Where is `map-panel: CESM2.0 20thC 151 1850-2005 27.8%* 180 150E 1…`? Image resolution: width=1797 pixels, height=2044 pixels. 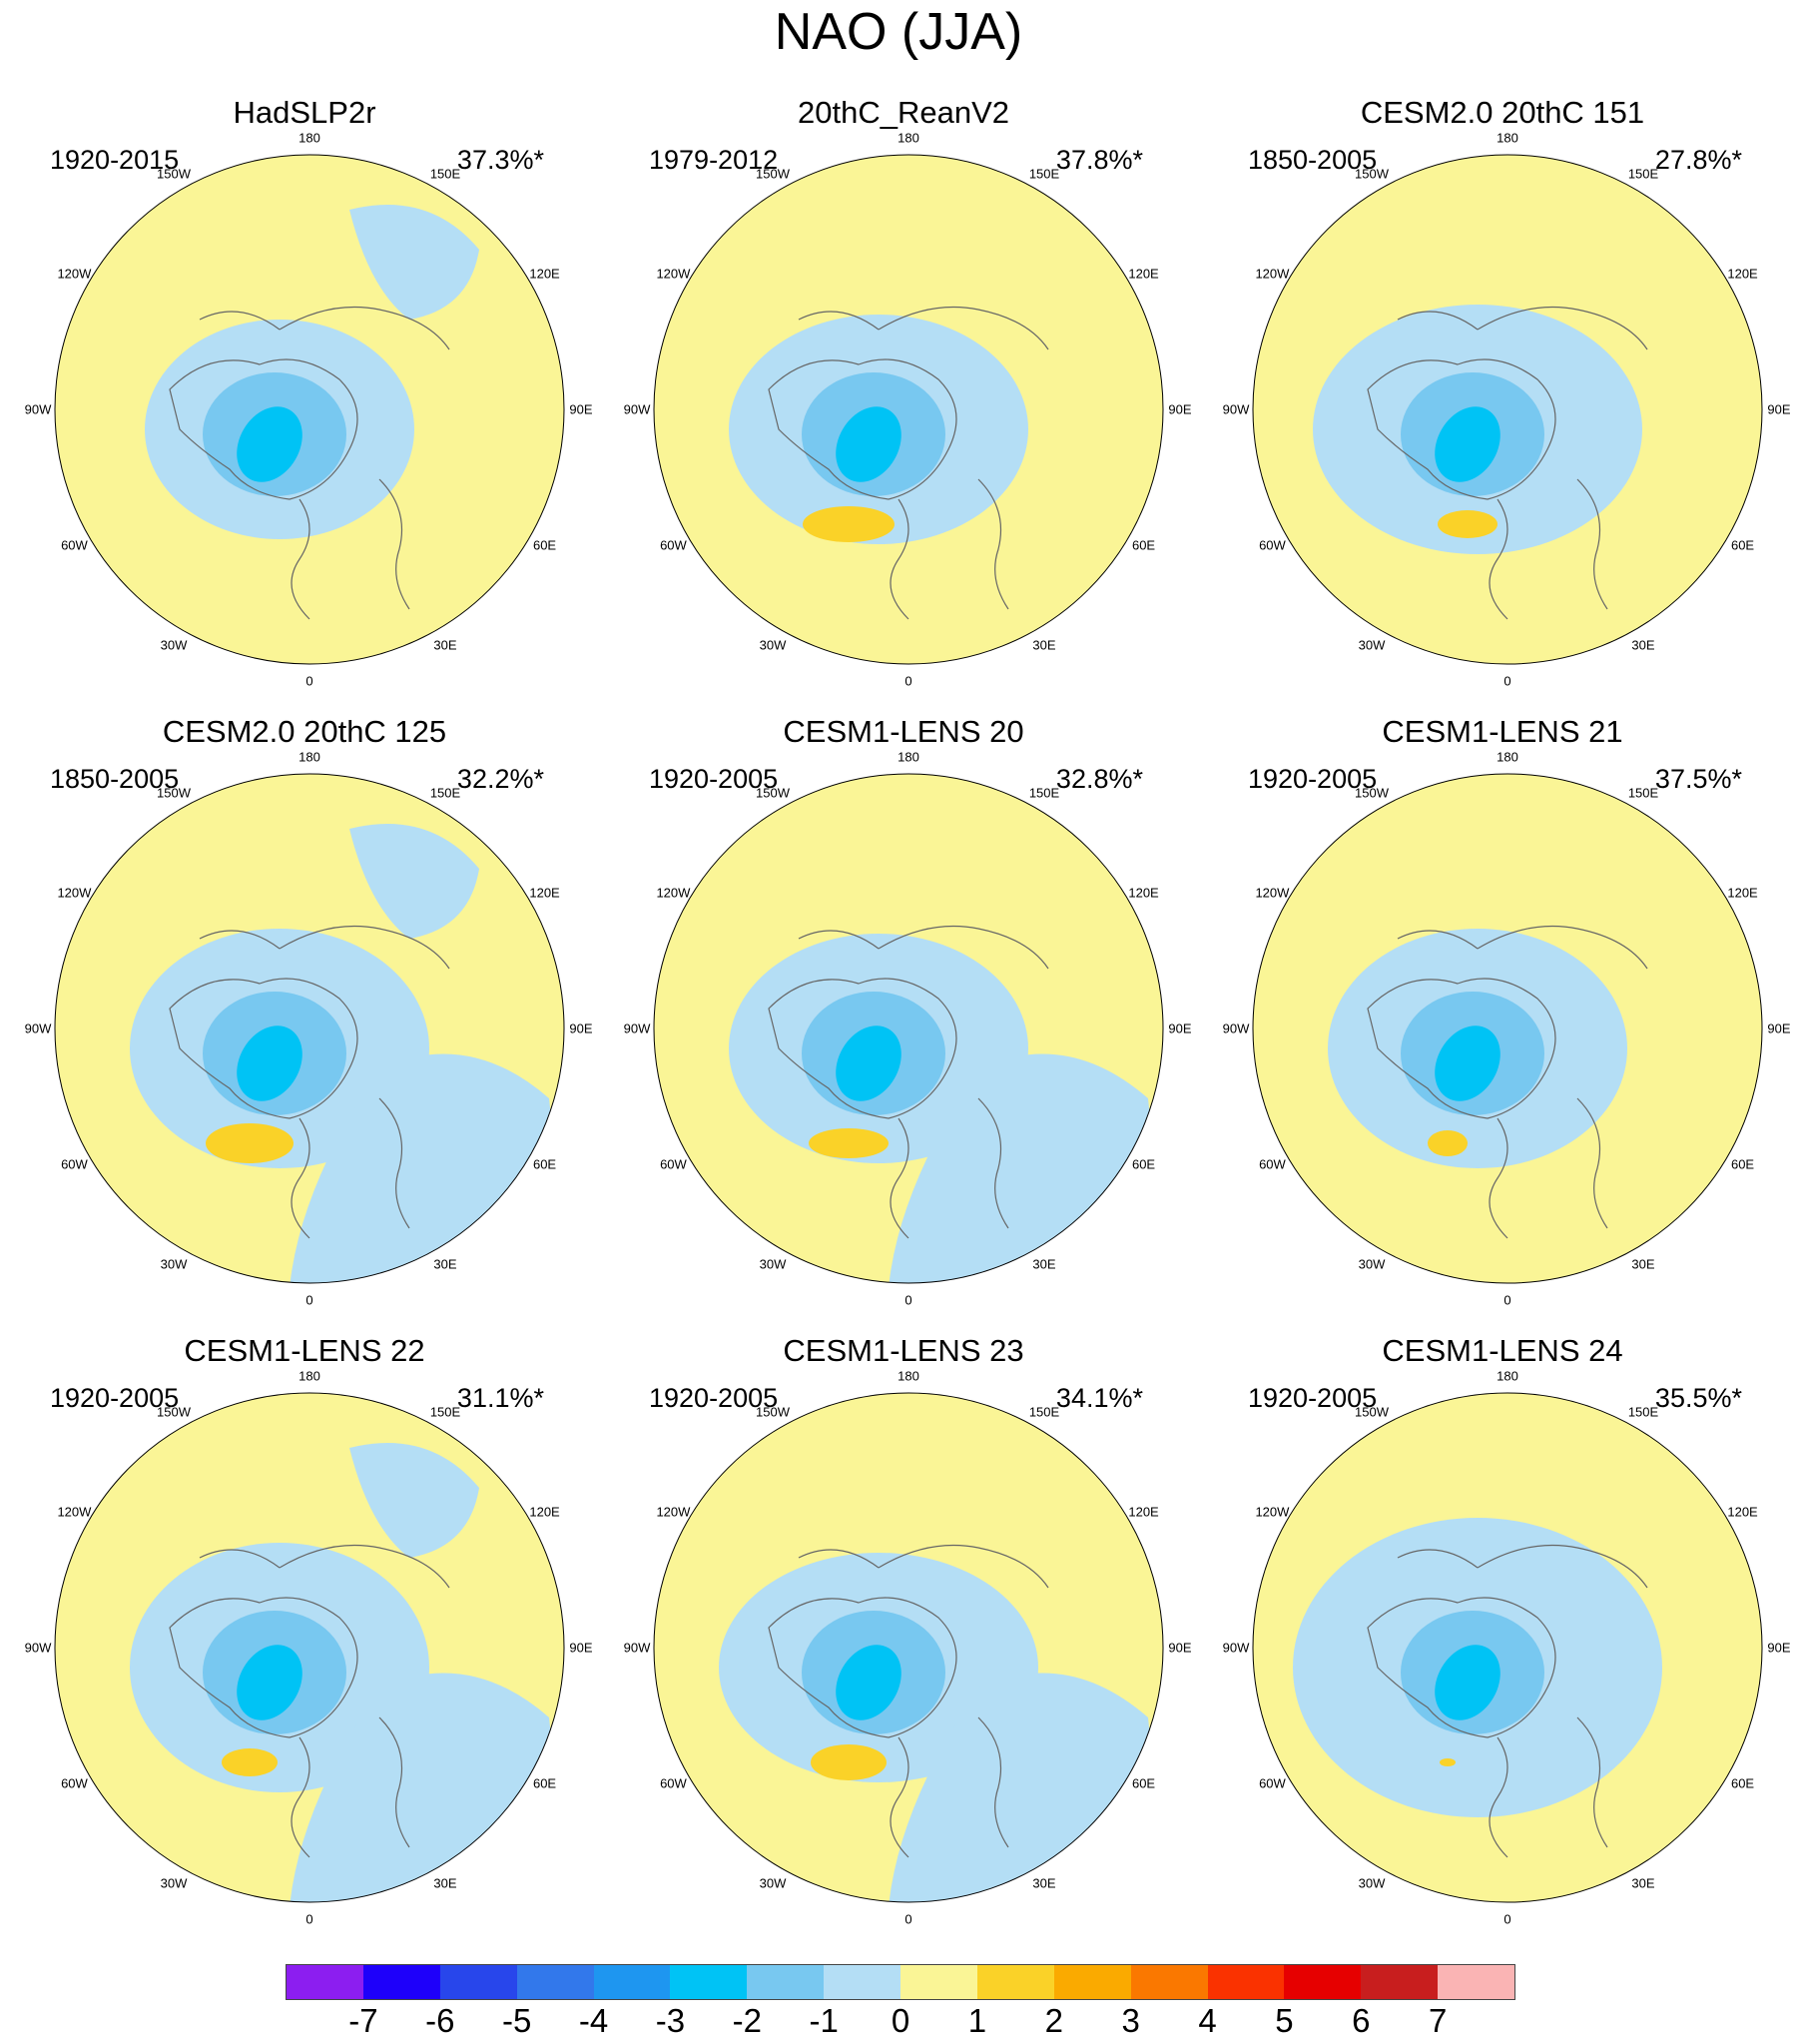
map-panel: CESM2.0 20thC 151 1850-2005 27.8%* 180 150E 1… is located at coordinates (1500, 404).